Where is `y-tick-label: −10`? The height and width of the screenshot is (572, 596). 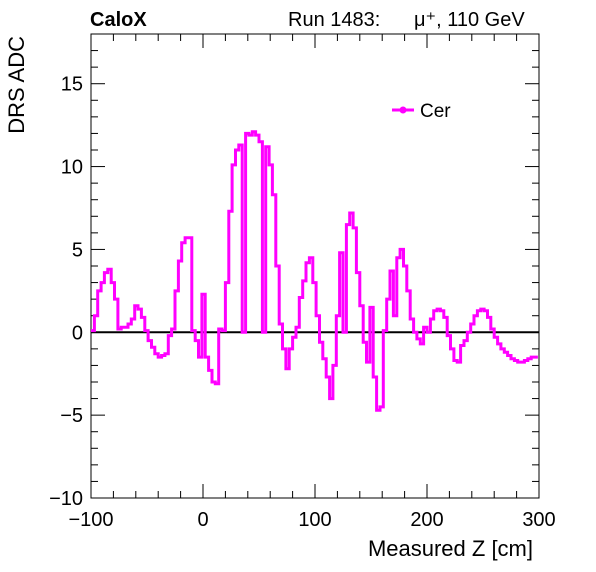 y-tick-label: −10 is located at coordinates (66, 499).